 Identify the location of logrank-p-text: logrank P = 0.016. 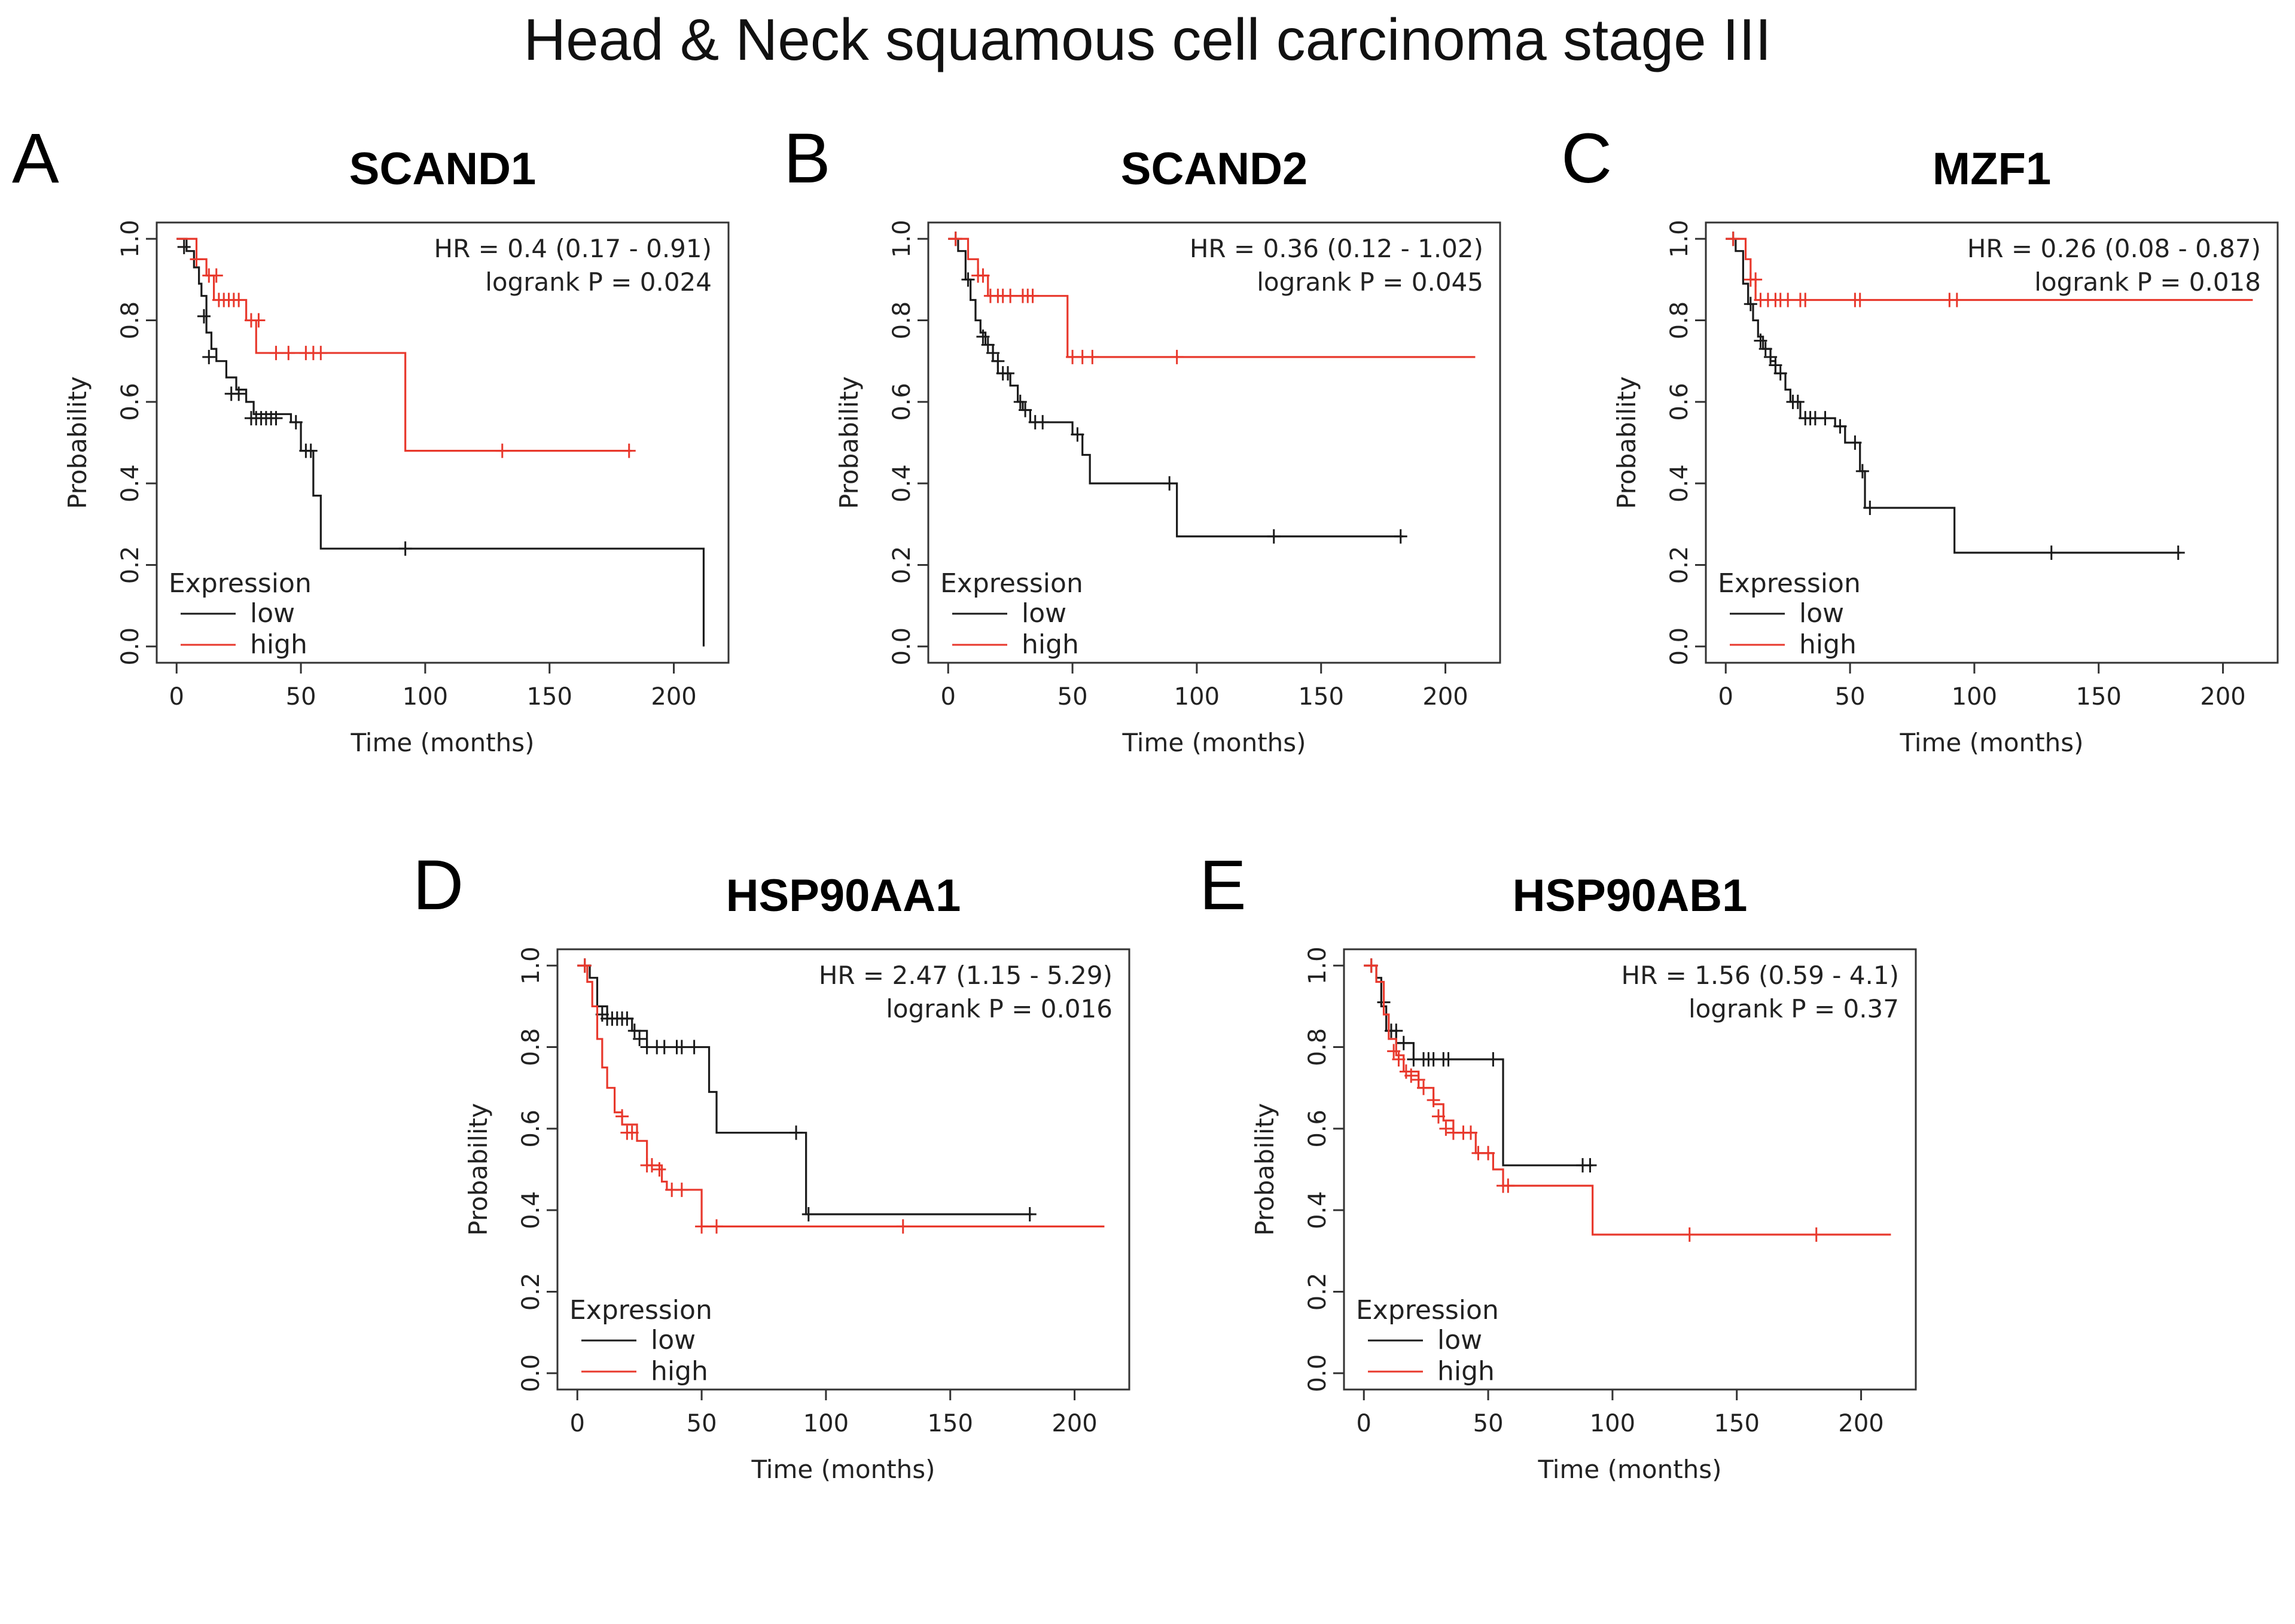
(1000, 1008).